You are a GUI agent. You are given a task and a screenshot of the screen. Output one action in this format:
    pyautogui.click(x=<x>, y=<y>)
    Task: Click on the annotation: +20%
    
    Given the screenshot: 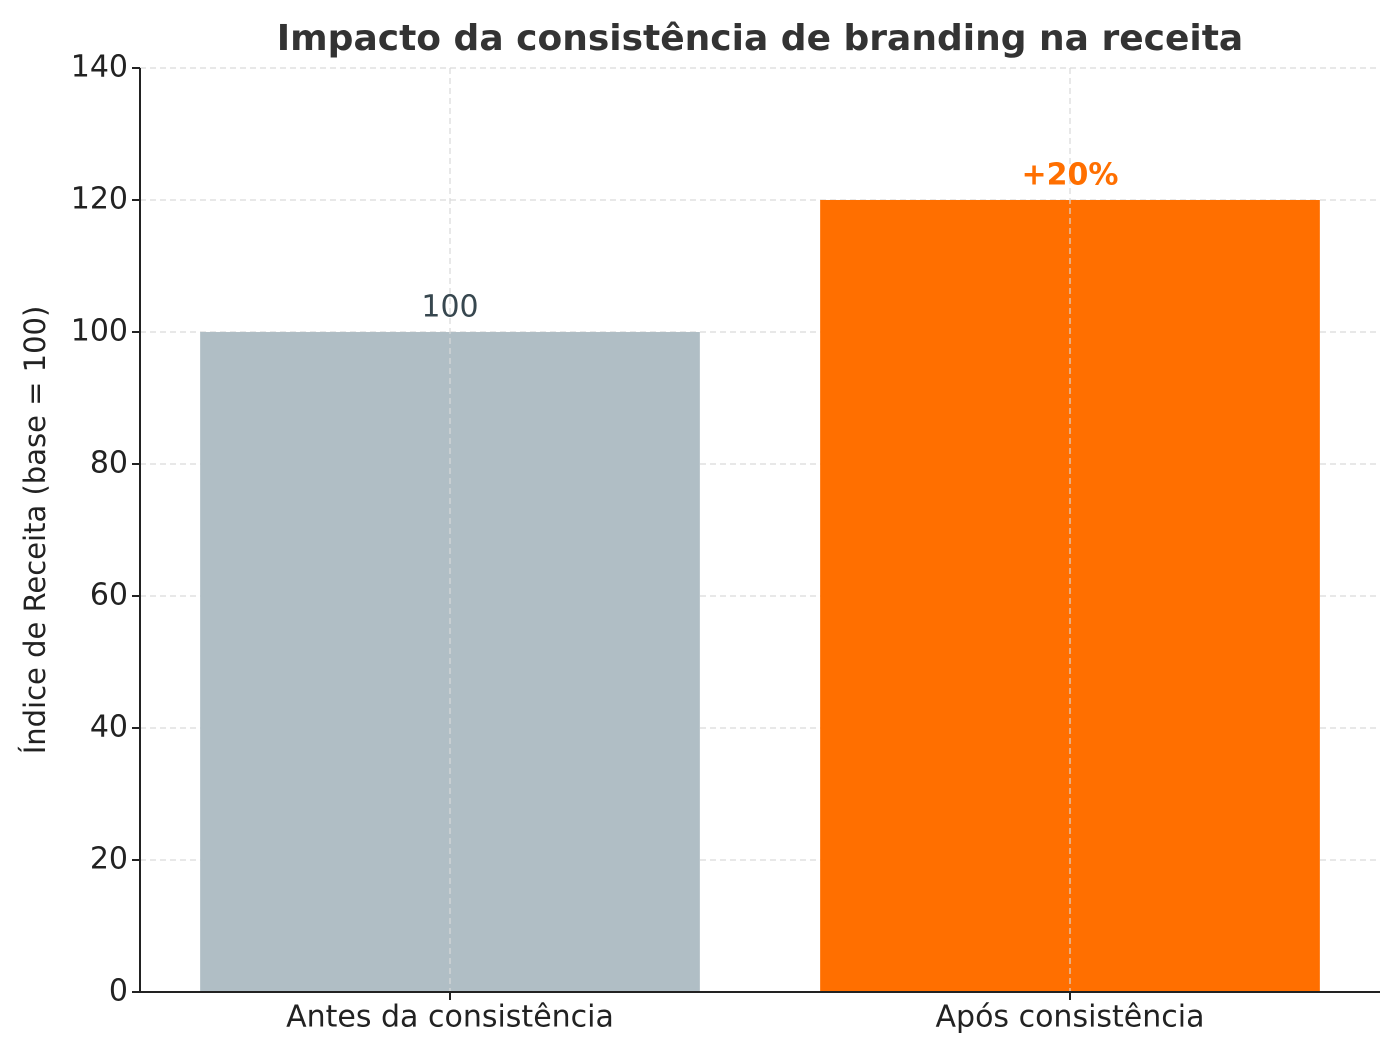 What is the action you would take?
    pyautogui.click(x=1070, y=175)
    